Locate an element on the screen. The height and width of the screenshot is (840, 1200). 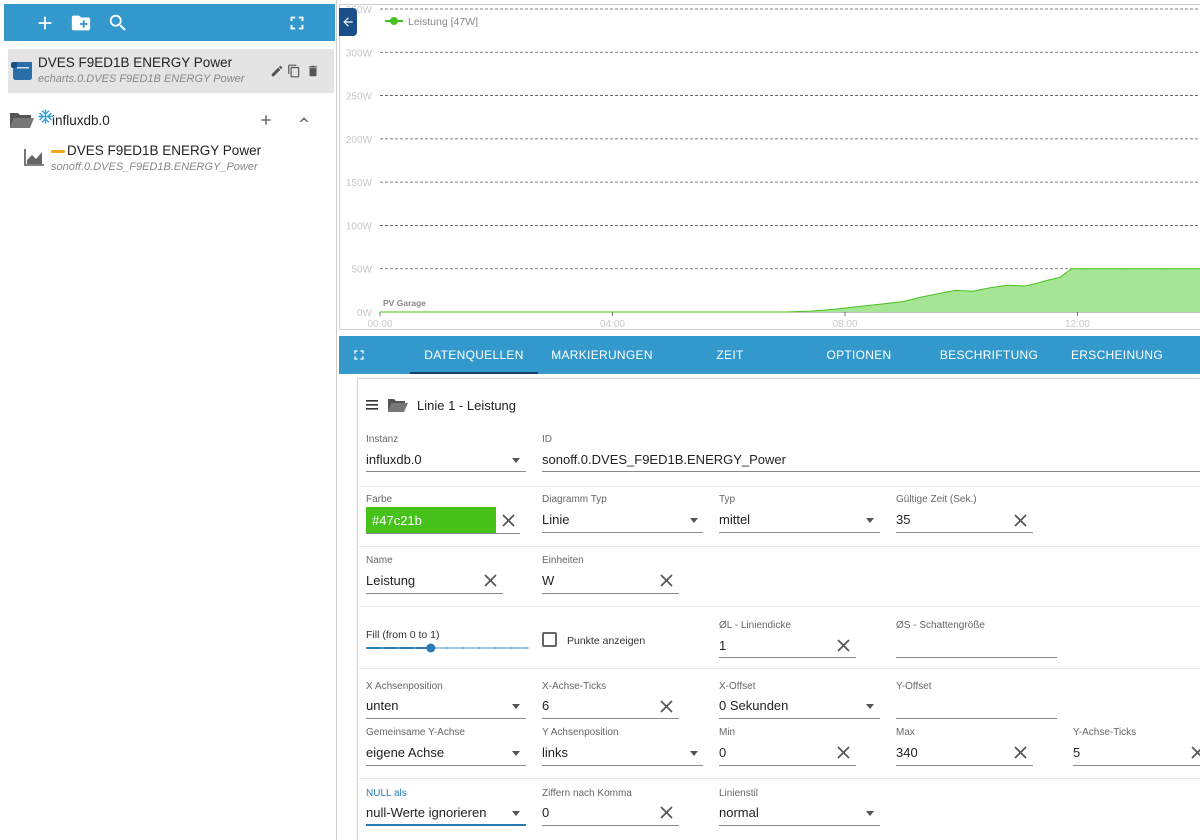
y-achse-ticks-field: 5 is located at coordinates (1077, 752).